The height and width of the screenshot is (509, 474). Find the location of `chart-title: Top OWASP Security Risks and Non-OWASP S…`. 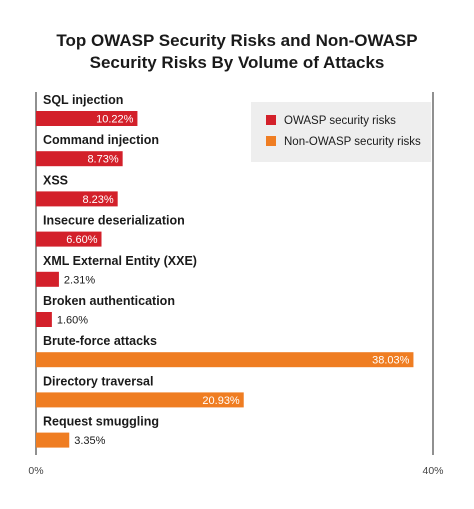

chart-title: Top OWASP Security Risks and Non-OWASP S… is located at coordinates (237, 52).